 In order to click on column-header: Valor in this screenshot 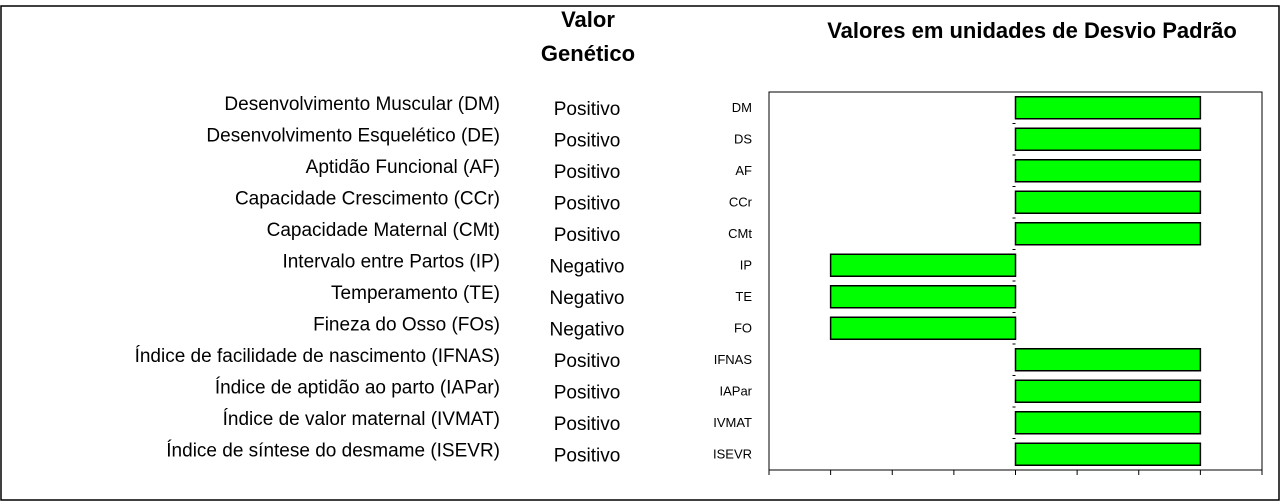, I will do `click(588, 19)`.